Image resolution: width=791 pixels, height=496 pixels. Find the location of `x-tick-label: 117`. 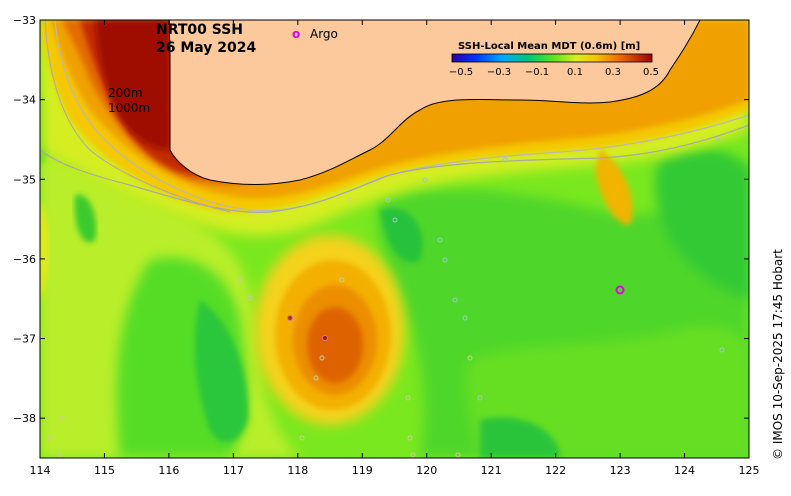

x-tick-label: 117 is located at coordinates (233, 470).